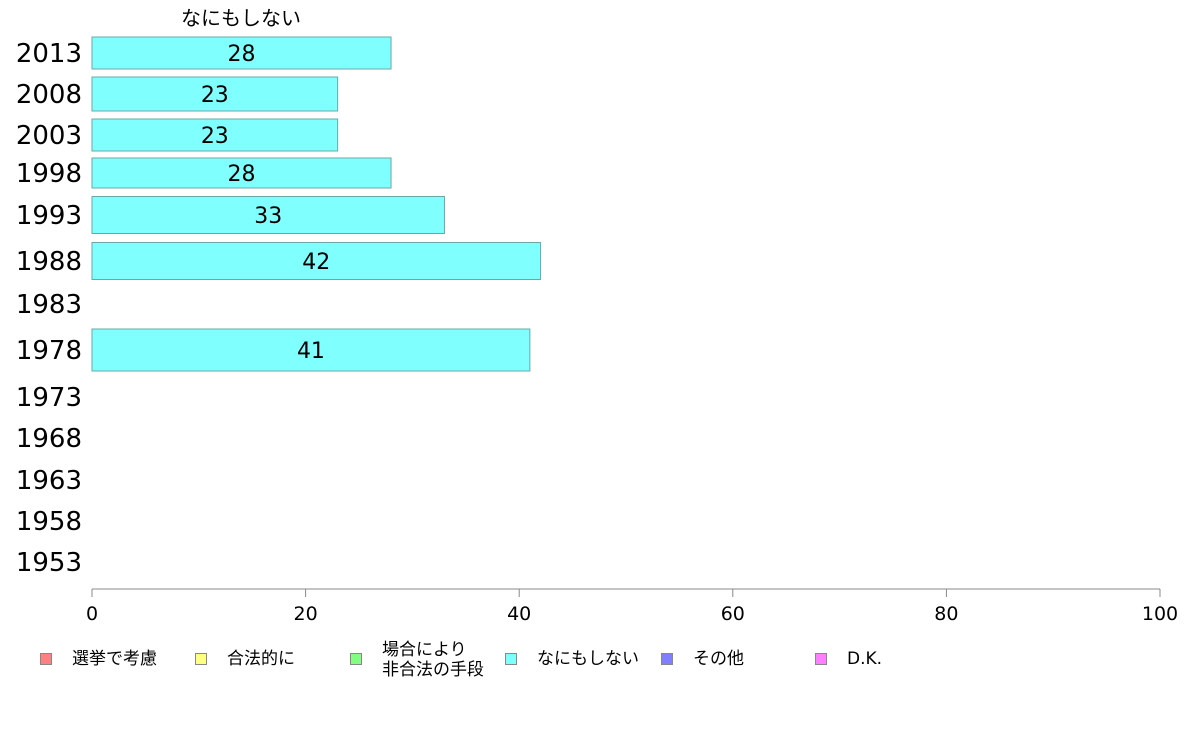 This screenshot has height=736, width=1188. Describe the element at coordinates (49, 95) in the screenshot. I see `year-label: 2008` at that location.